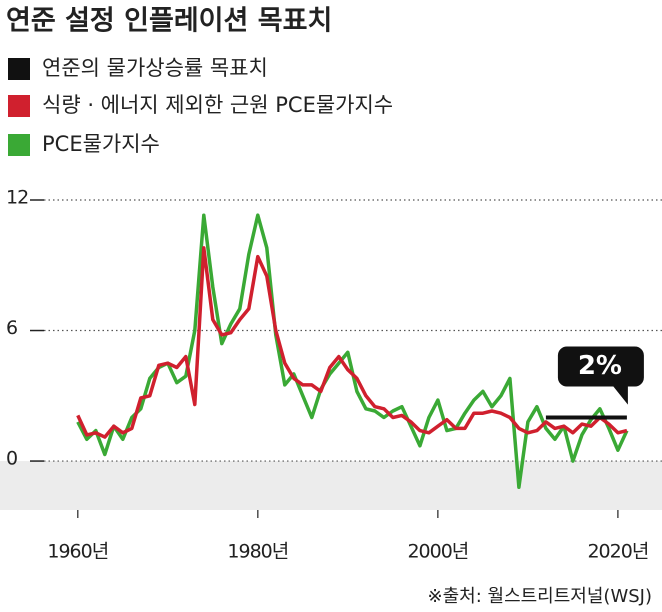 This screenshot has width=662, height=612. What do you see at coordinates (600, 366) in the screenshot?
I see `annotation: 2%` at bounding box center [600, 366].